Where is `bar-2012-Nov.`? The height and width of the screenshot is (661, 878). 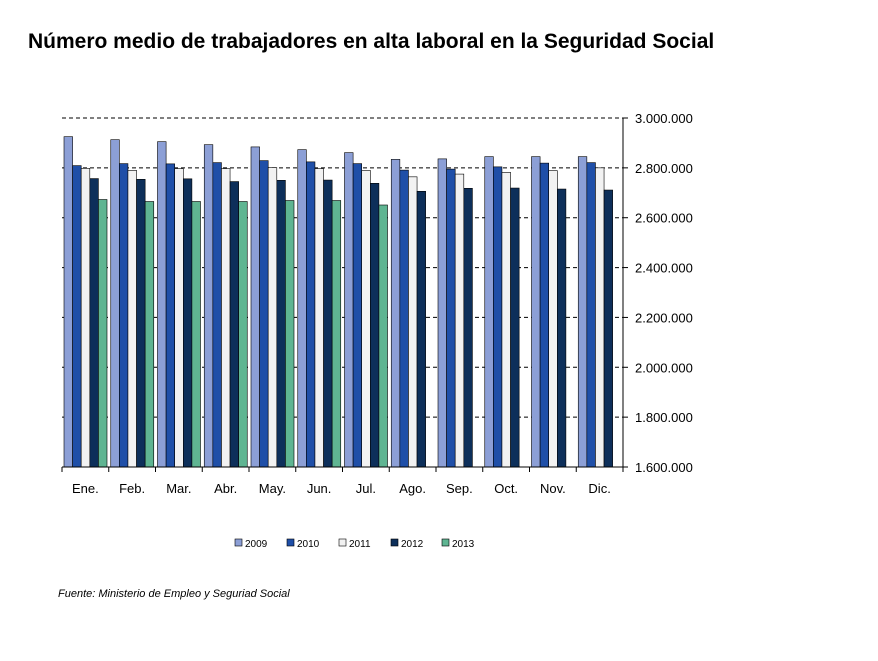
bar-2012-Nov. is located at coordinates (561, 328).